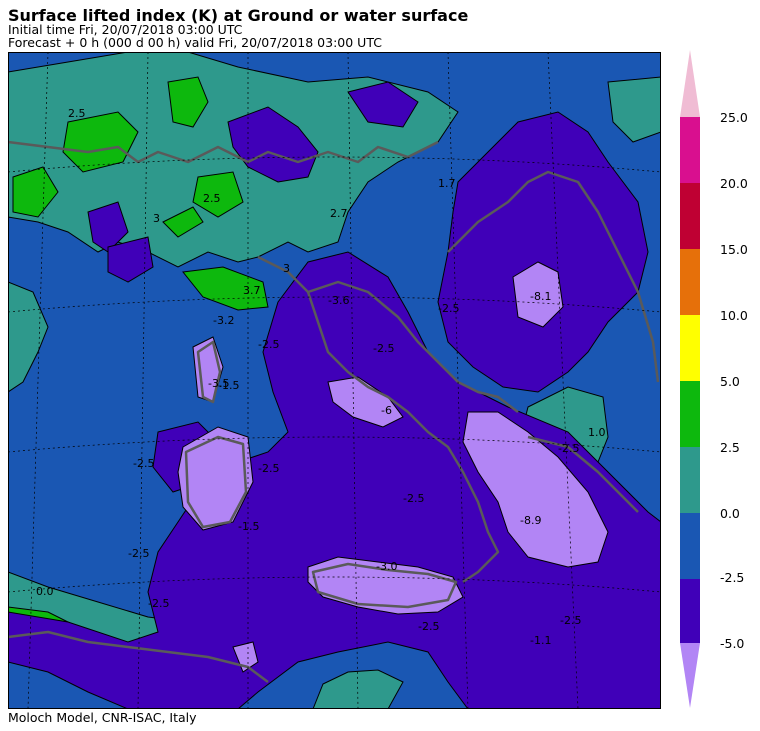  Describe the element at coordinates (690, 83) in the screenshot. I see `colorbar-over-triangle` at that location.